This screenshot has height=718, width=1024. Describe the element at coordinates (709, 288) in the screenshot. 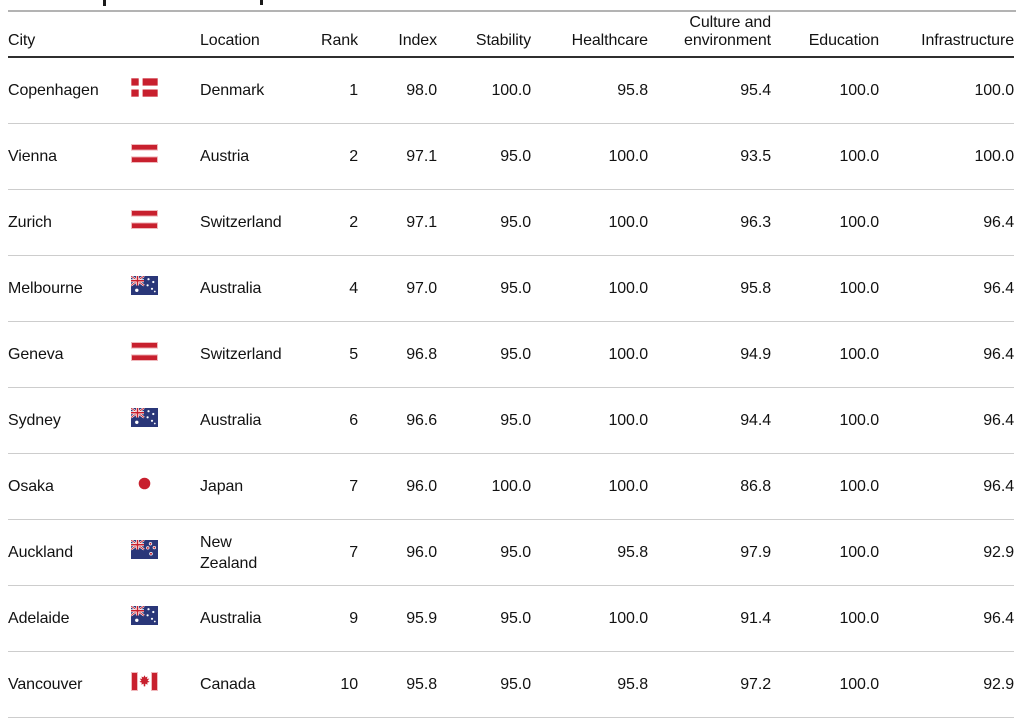

I see `cell-culture: 95.8` at that location.